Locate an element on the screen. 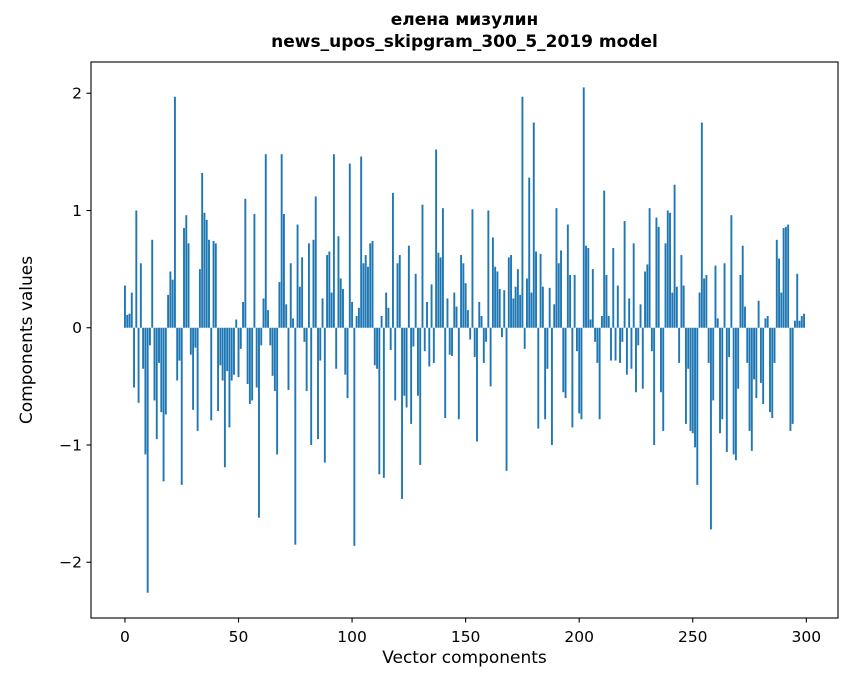 This screenshot has width=847, height=696. x-axis-label: Vector components is located at coordinates (464, 658).